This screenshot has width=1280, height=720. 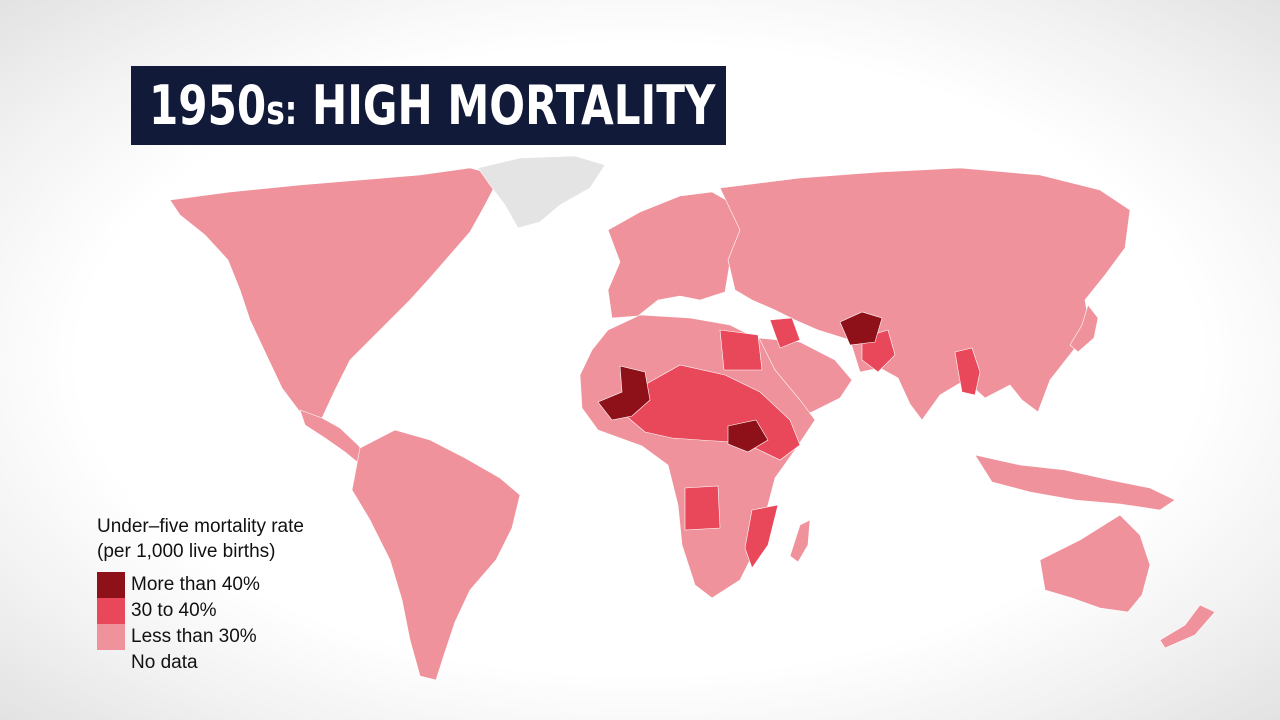 What do you see at coordinates (741, 350) in the screenshot?
I see `region-egypt` at bounding box center [741, 350].